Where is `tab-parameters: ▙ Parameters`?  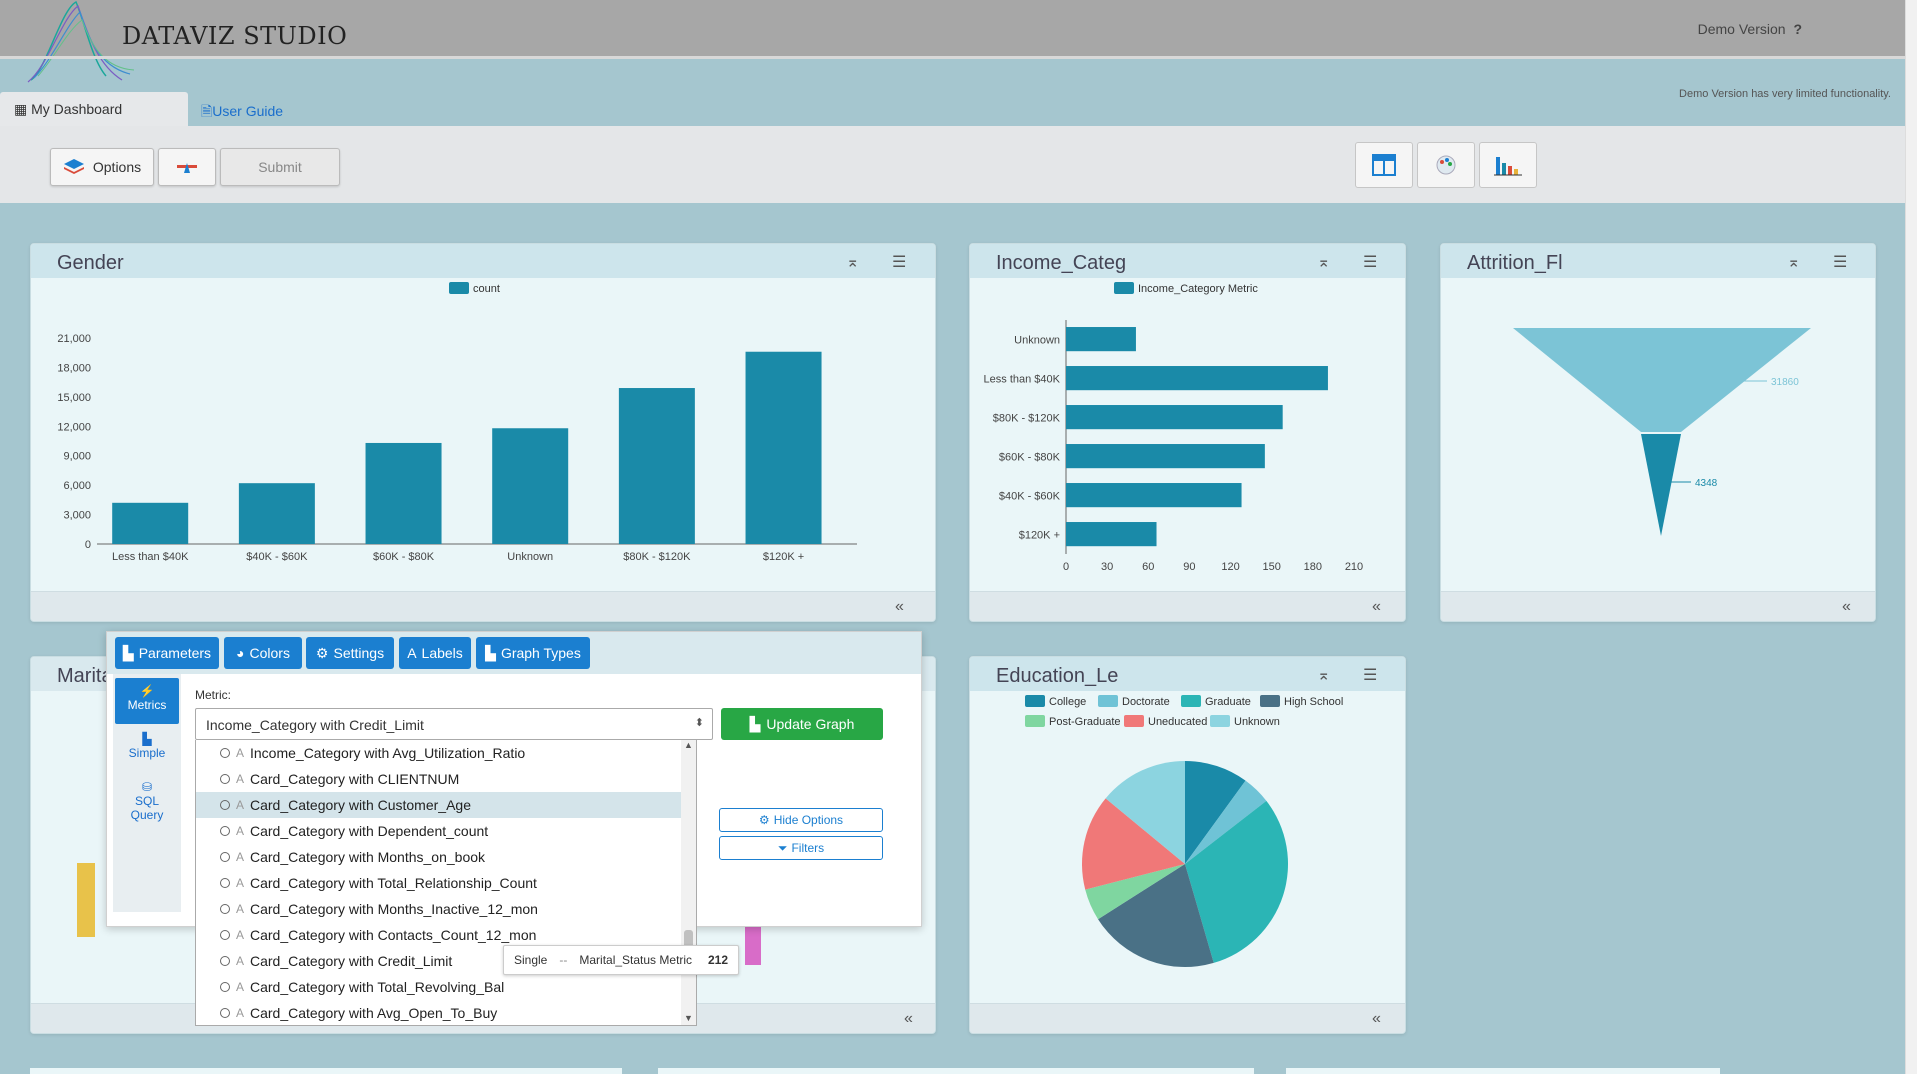 tab-parameters: ▙ Parameters is located at coordinates (167, 653).